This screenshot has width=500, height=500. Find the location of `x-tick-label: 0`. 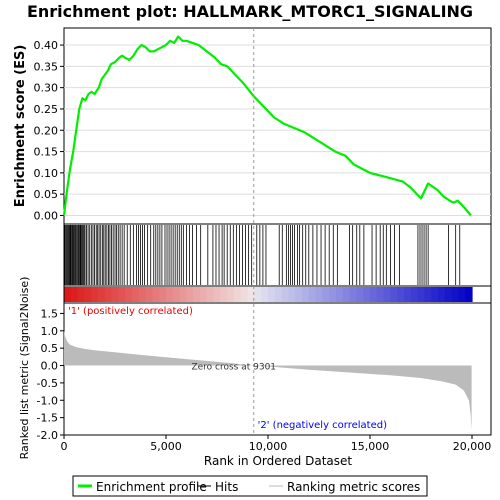

x-tick-label: 0 is located at coordinates (64, 446).